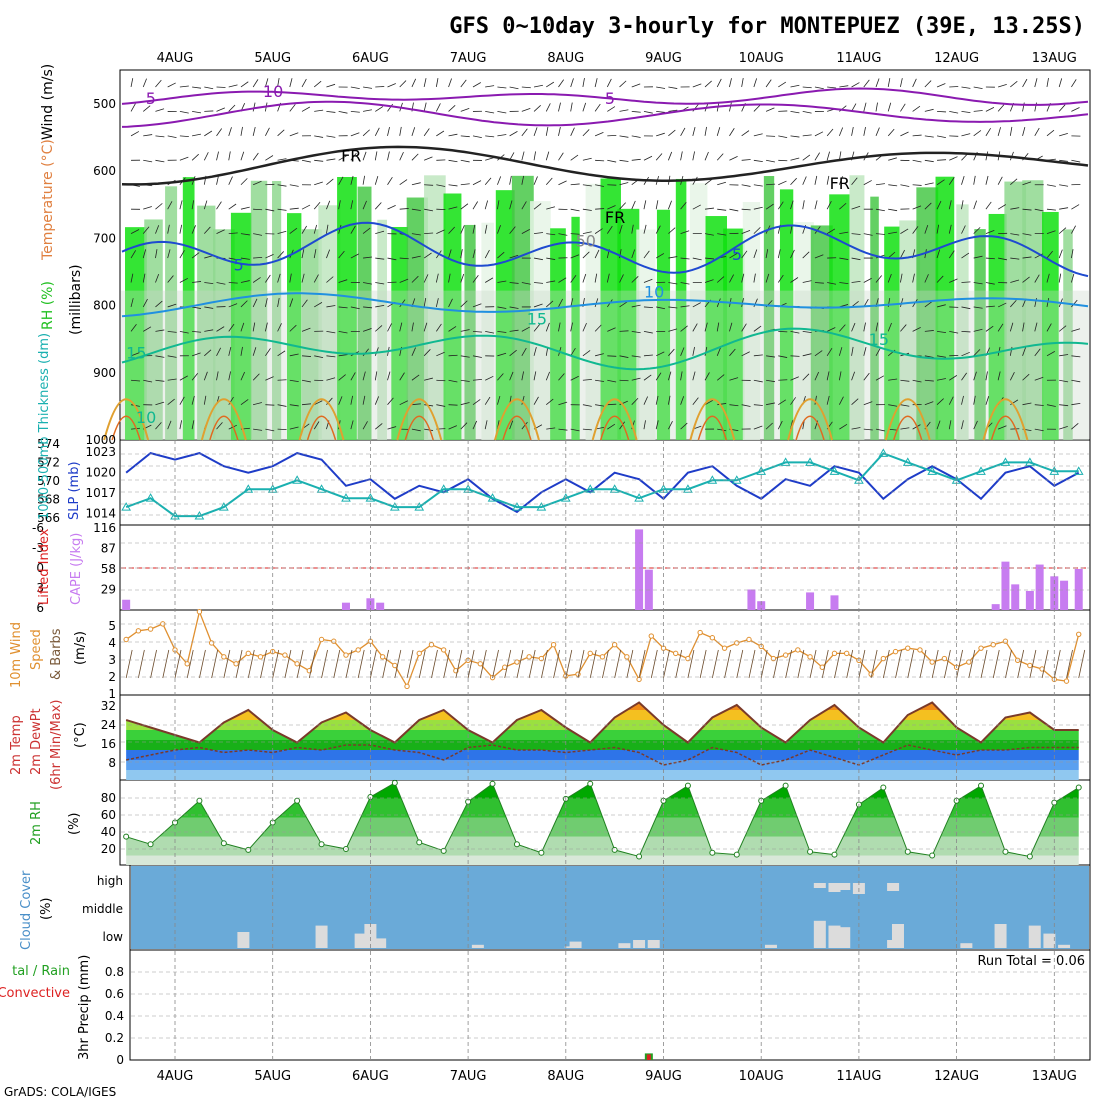 This screenshot has width=1100, height=1100. I want to click on y-tick-label: 1000, so click(100, 440).